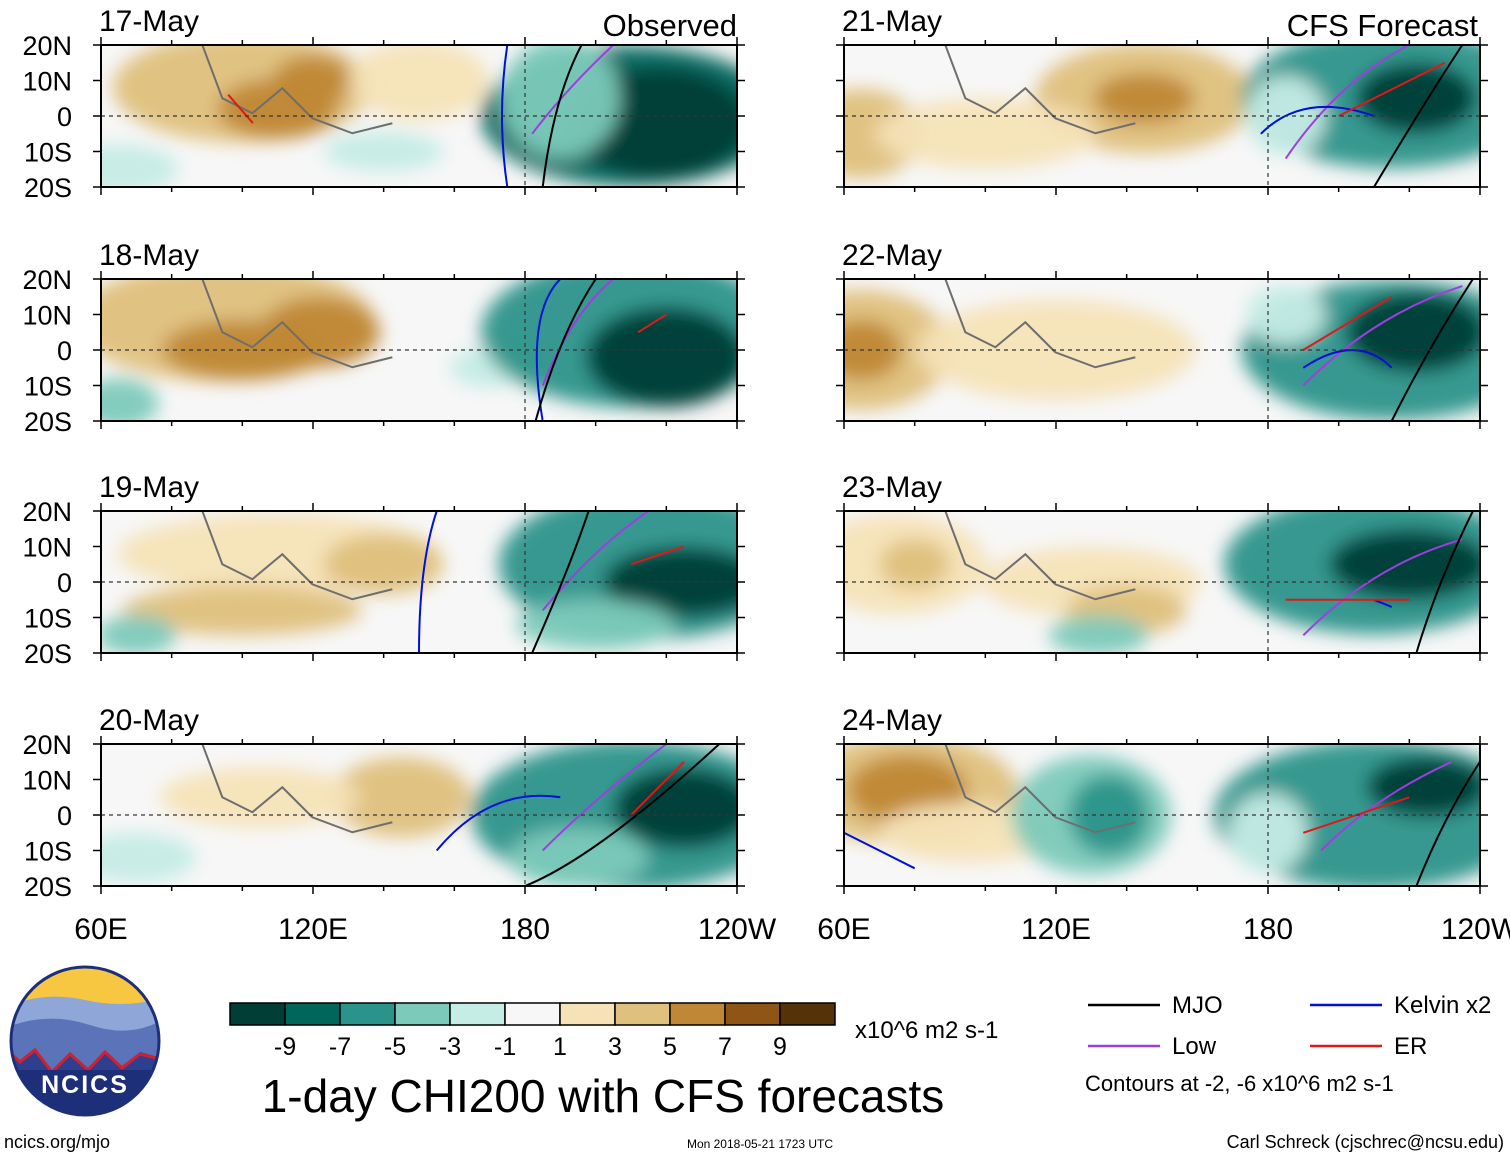 This screenshot has width=1510, height=1158. Describe the element at coordinates (780, 1047) in the screenshot. I see `colorbar-label: 9` at that location.